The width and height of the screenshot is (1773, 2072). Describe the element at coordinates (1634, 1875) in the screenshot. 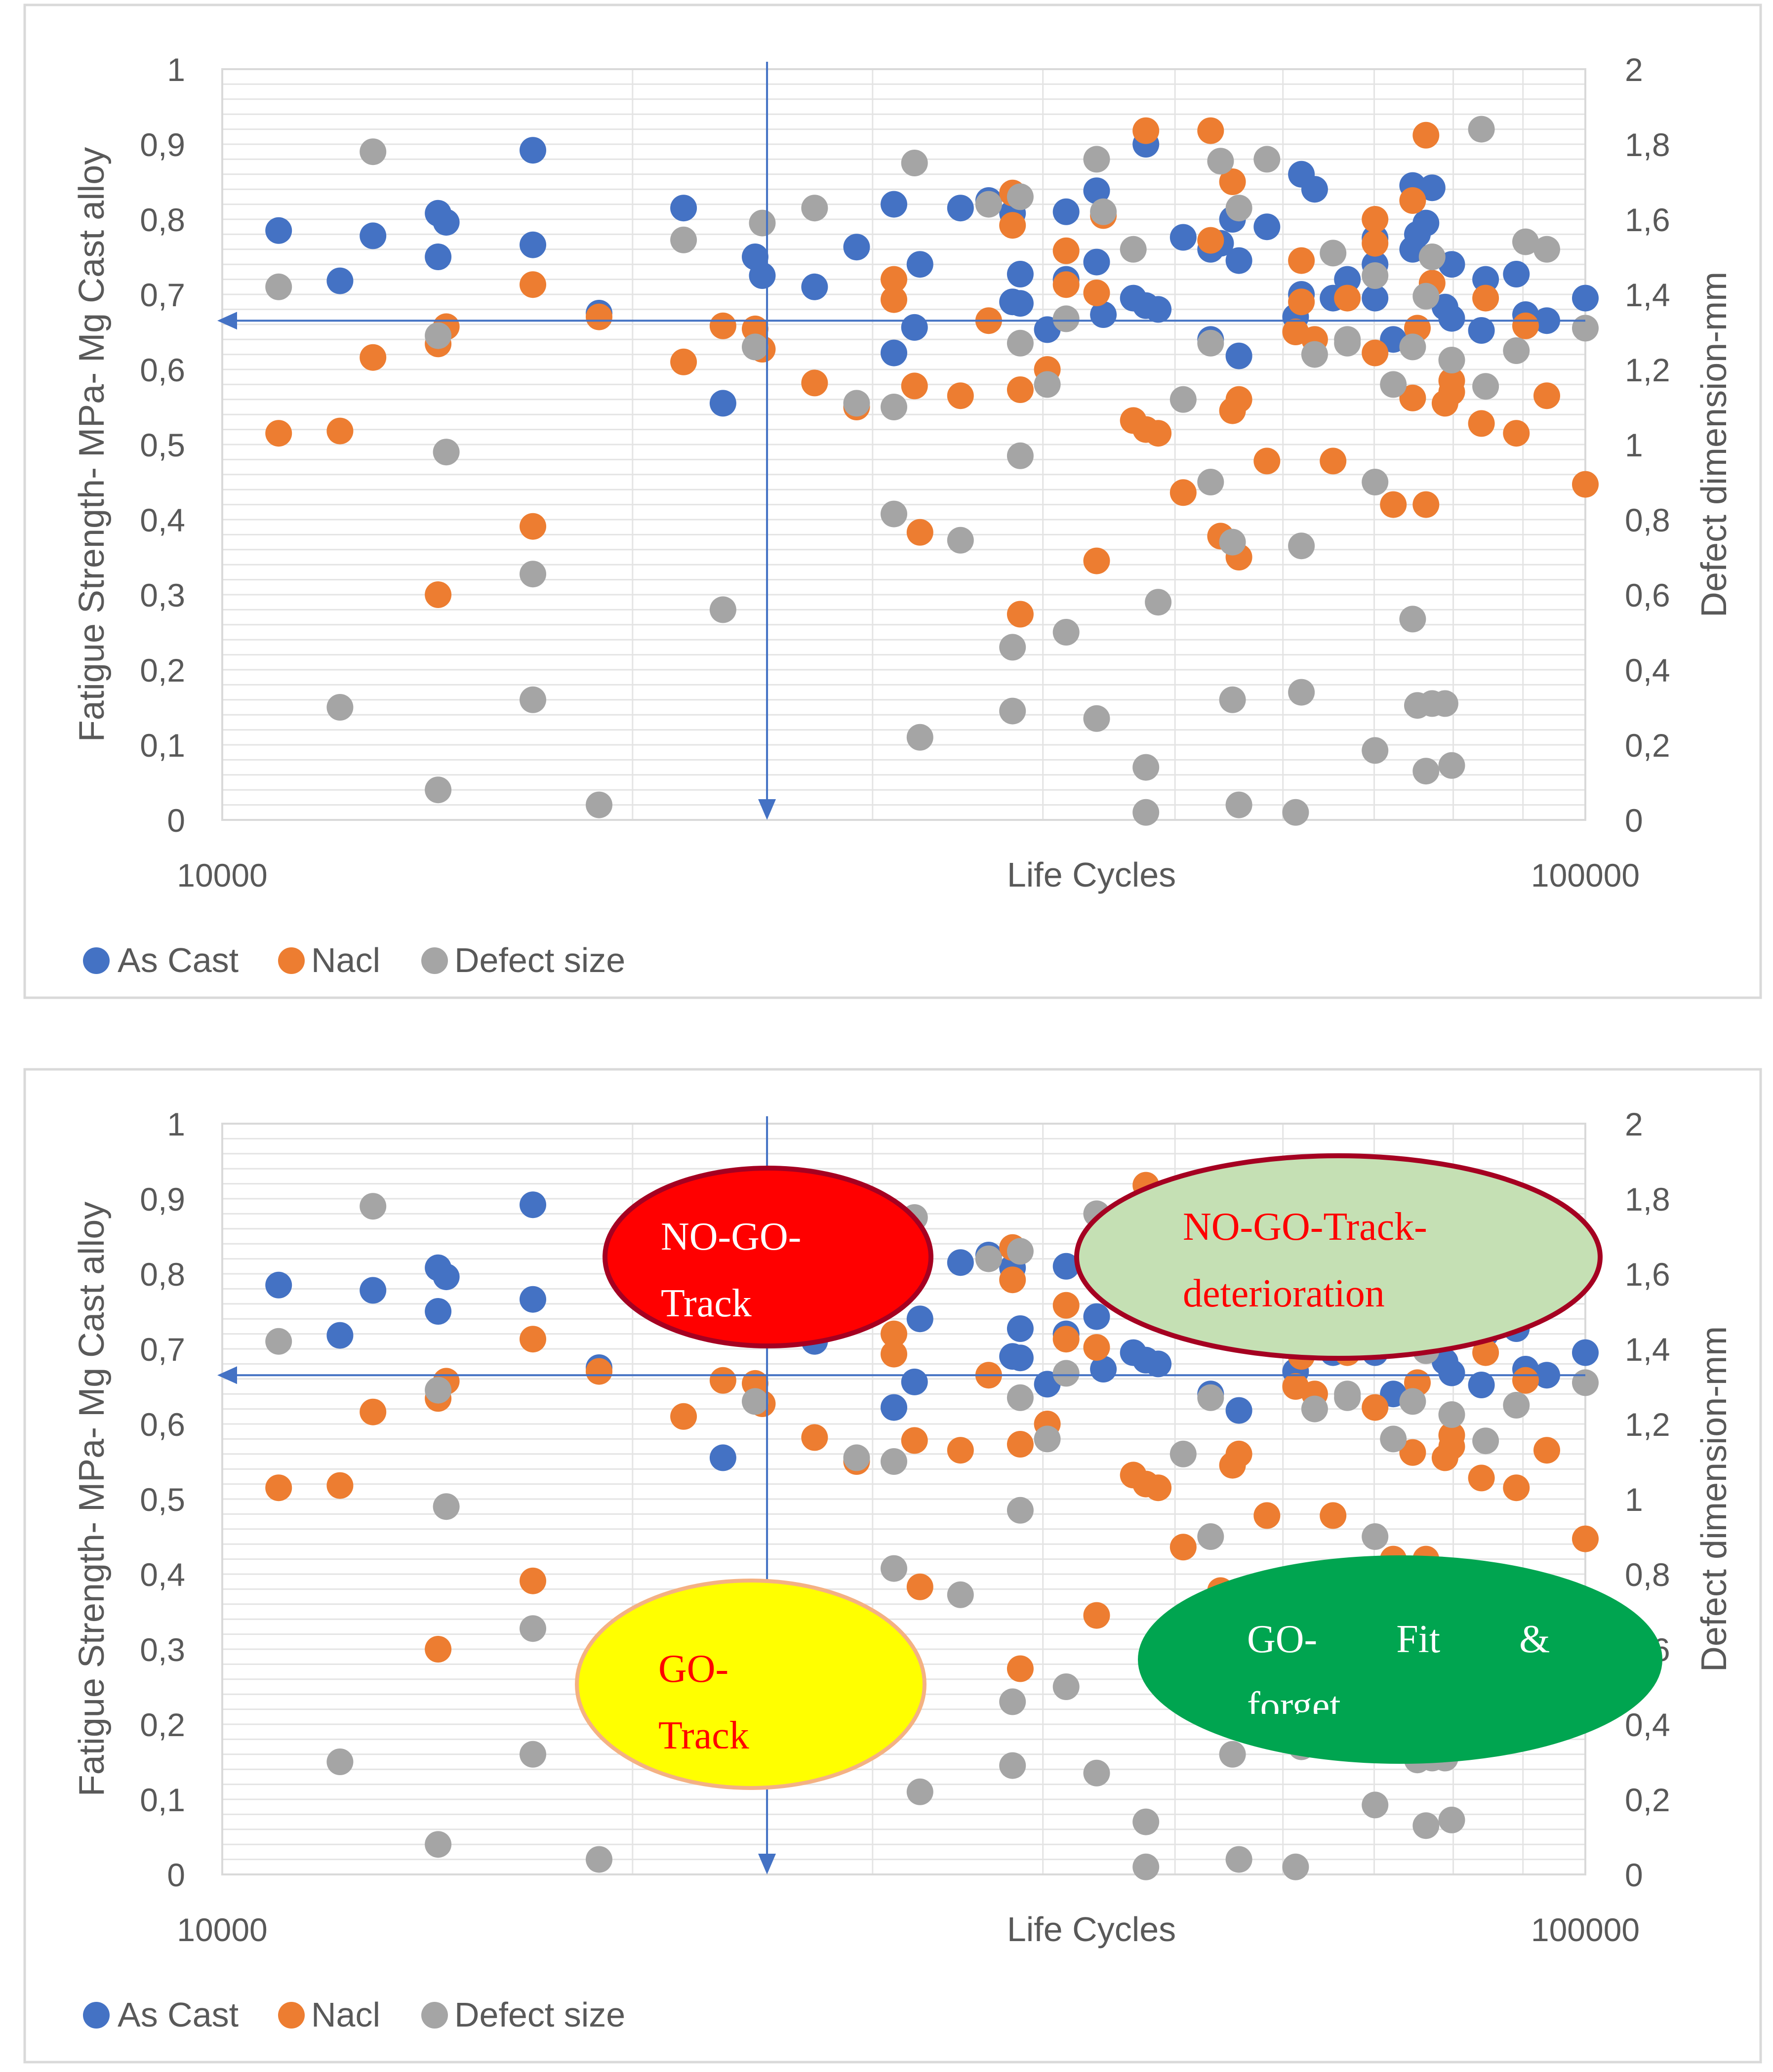

I see `y2-tick-label: 0` at that location.